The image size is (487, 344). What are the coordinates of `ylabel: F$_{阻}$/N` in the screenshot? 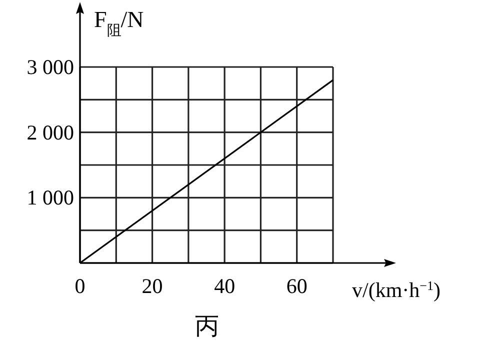 It's located at (119, 23).